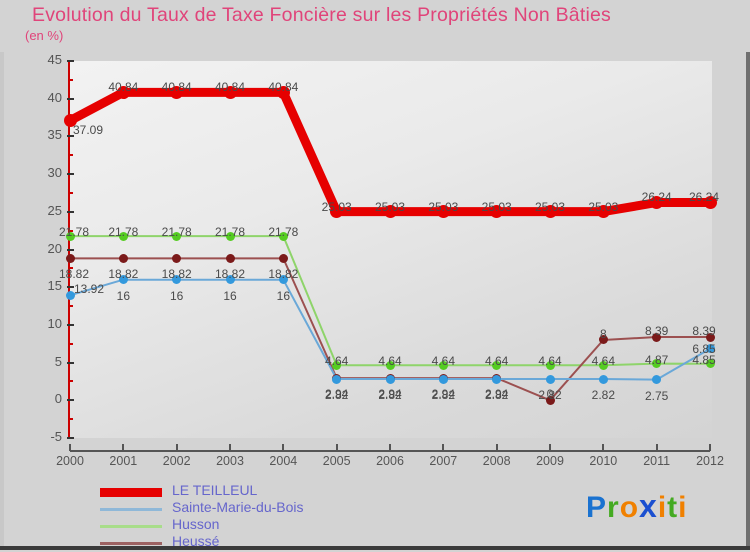  I want to click on y-axis-label: 0, so click(58, 399).